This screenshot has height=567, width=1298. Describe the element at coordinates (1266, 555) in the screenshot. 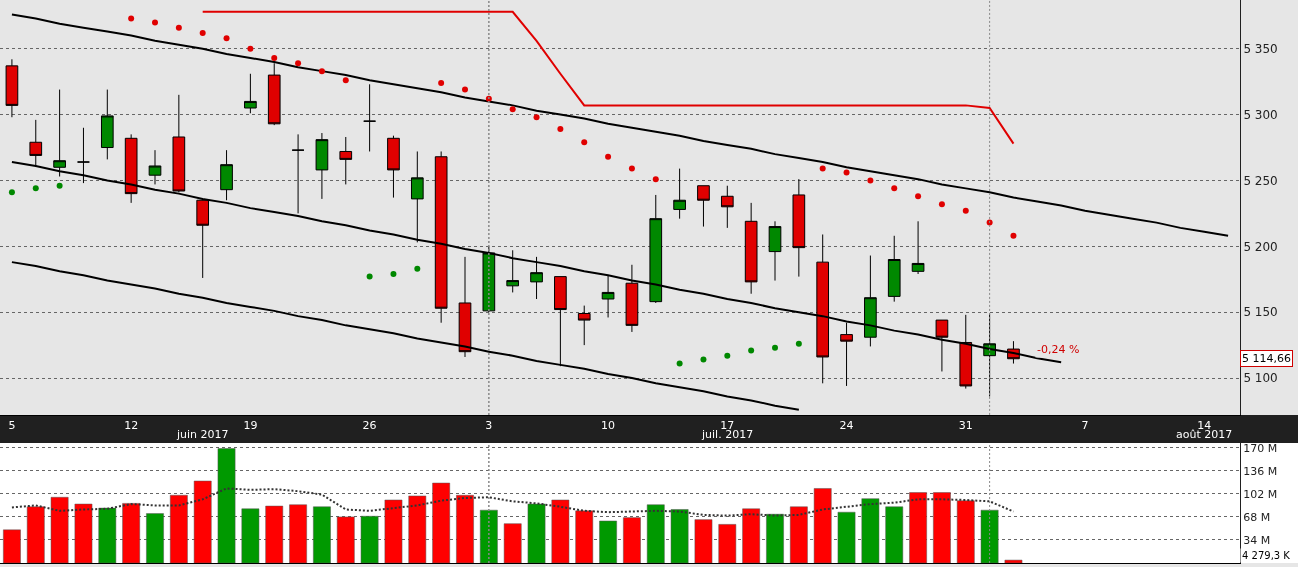

I see `text: 4 279,3 K` at that location.